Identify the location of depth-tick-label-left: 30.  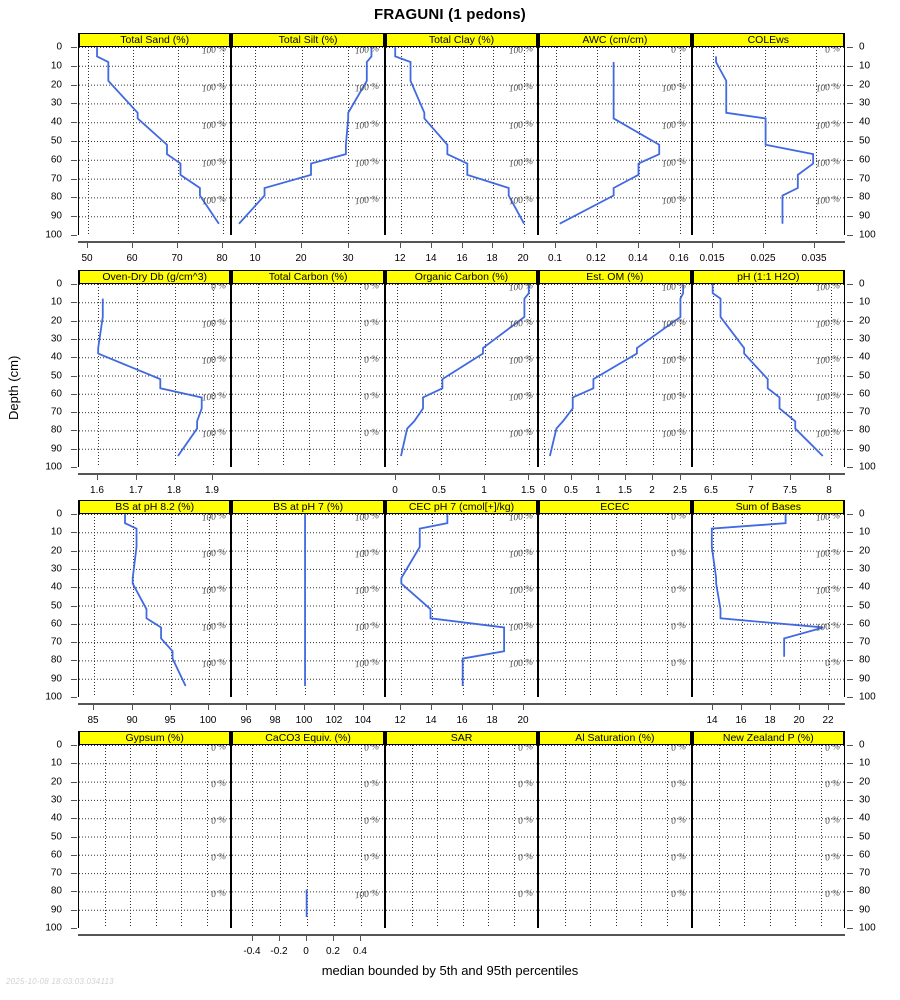
(56, 339).